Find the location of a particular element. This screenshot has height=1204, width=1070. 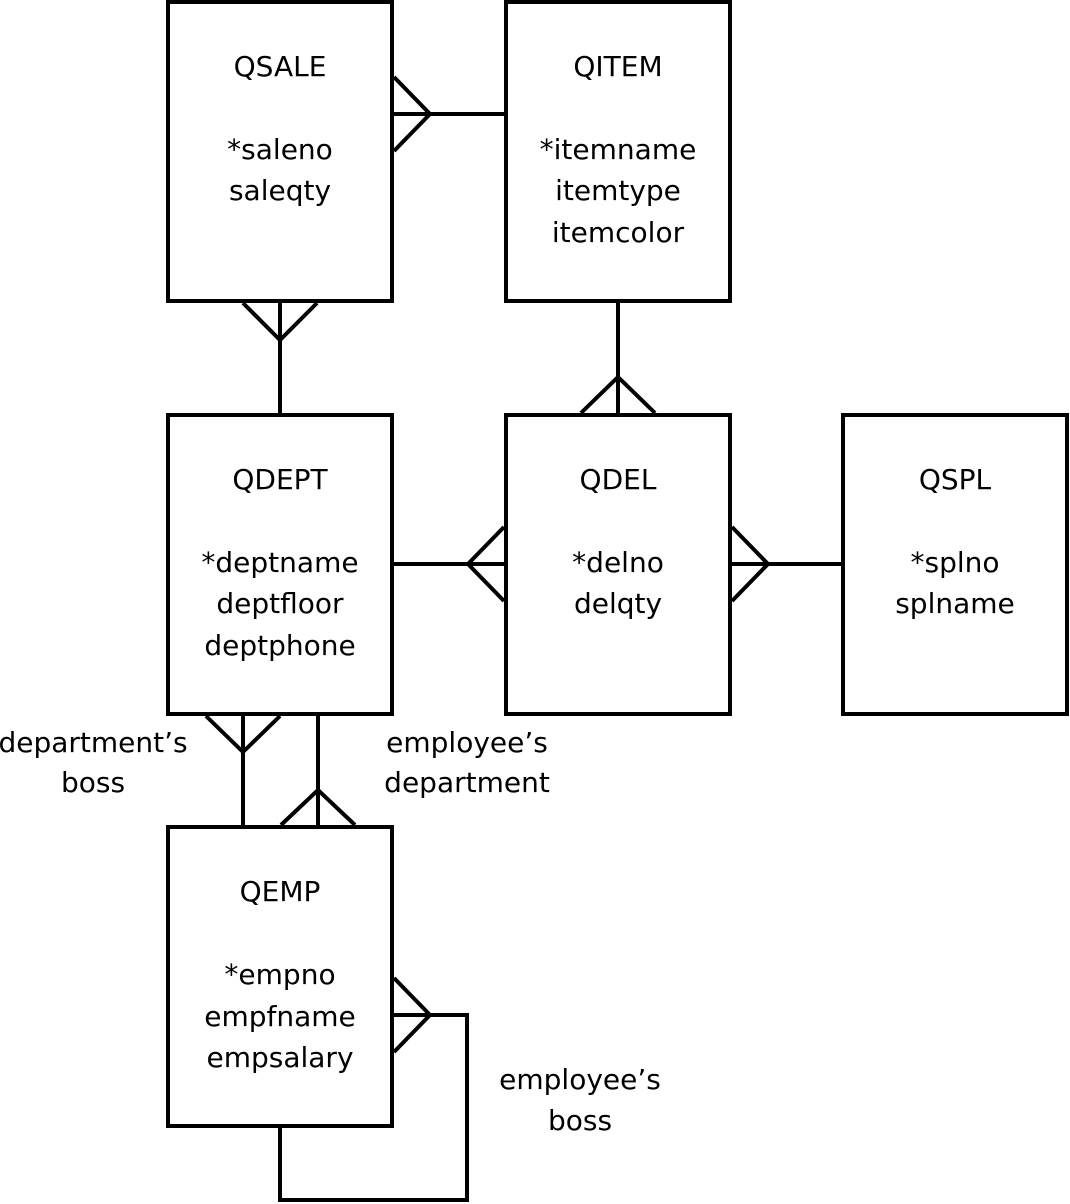

entity-attribute: empfname is located at coordinates (280, 1016).